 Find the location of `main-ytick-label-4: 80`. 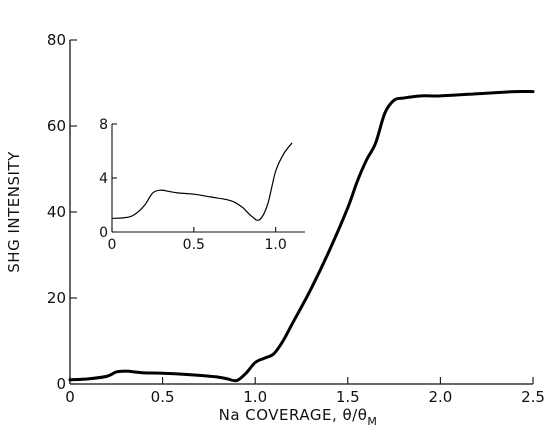

main-ytick-label-4: 80 is located at coordinates (56, 40).